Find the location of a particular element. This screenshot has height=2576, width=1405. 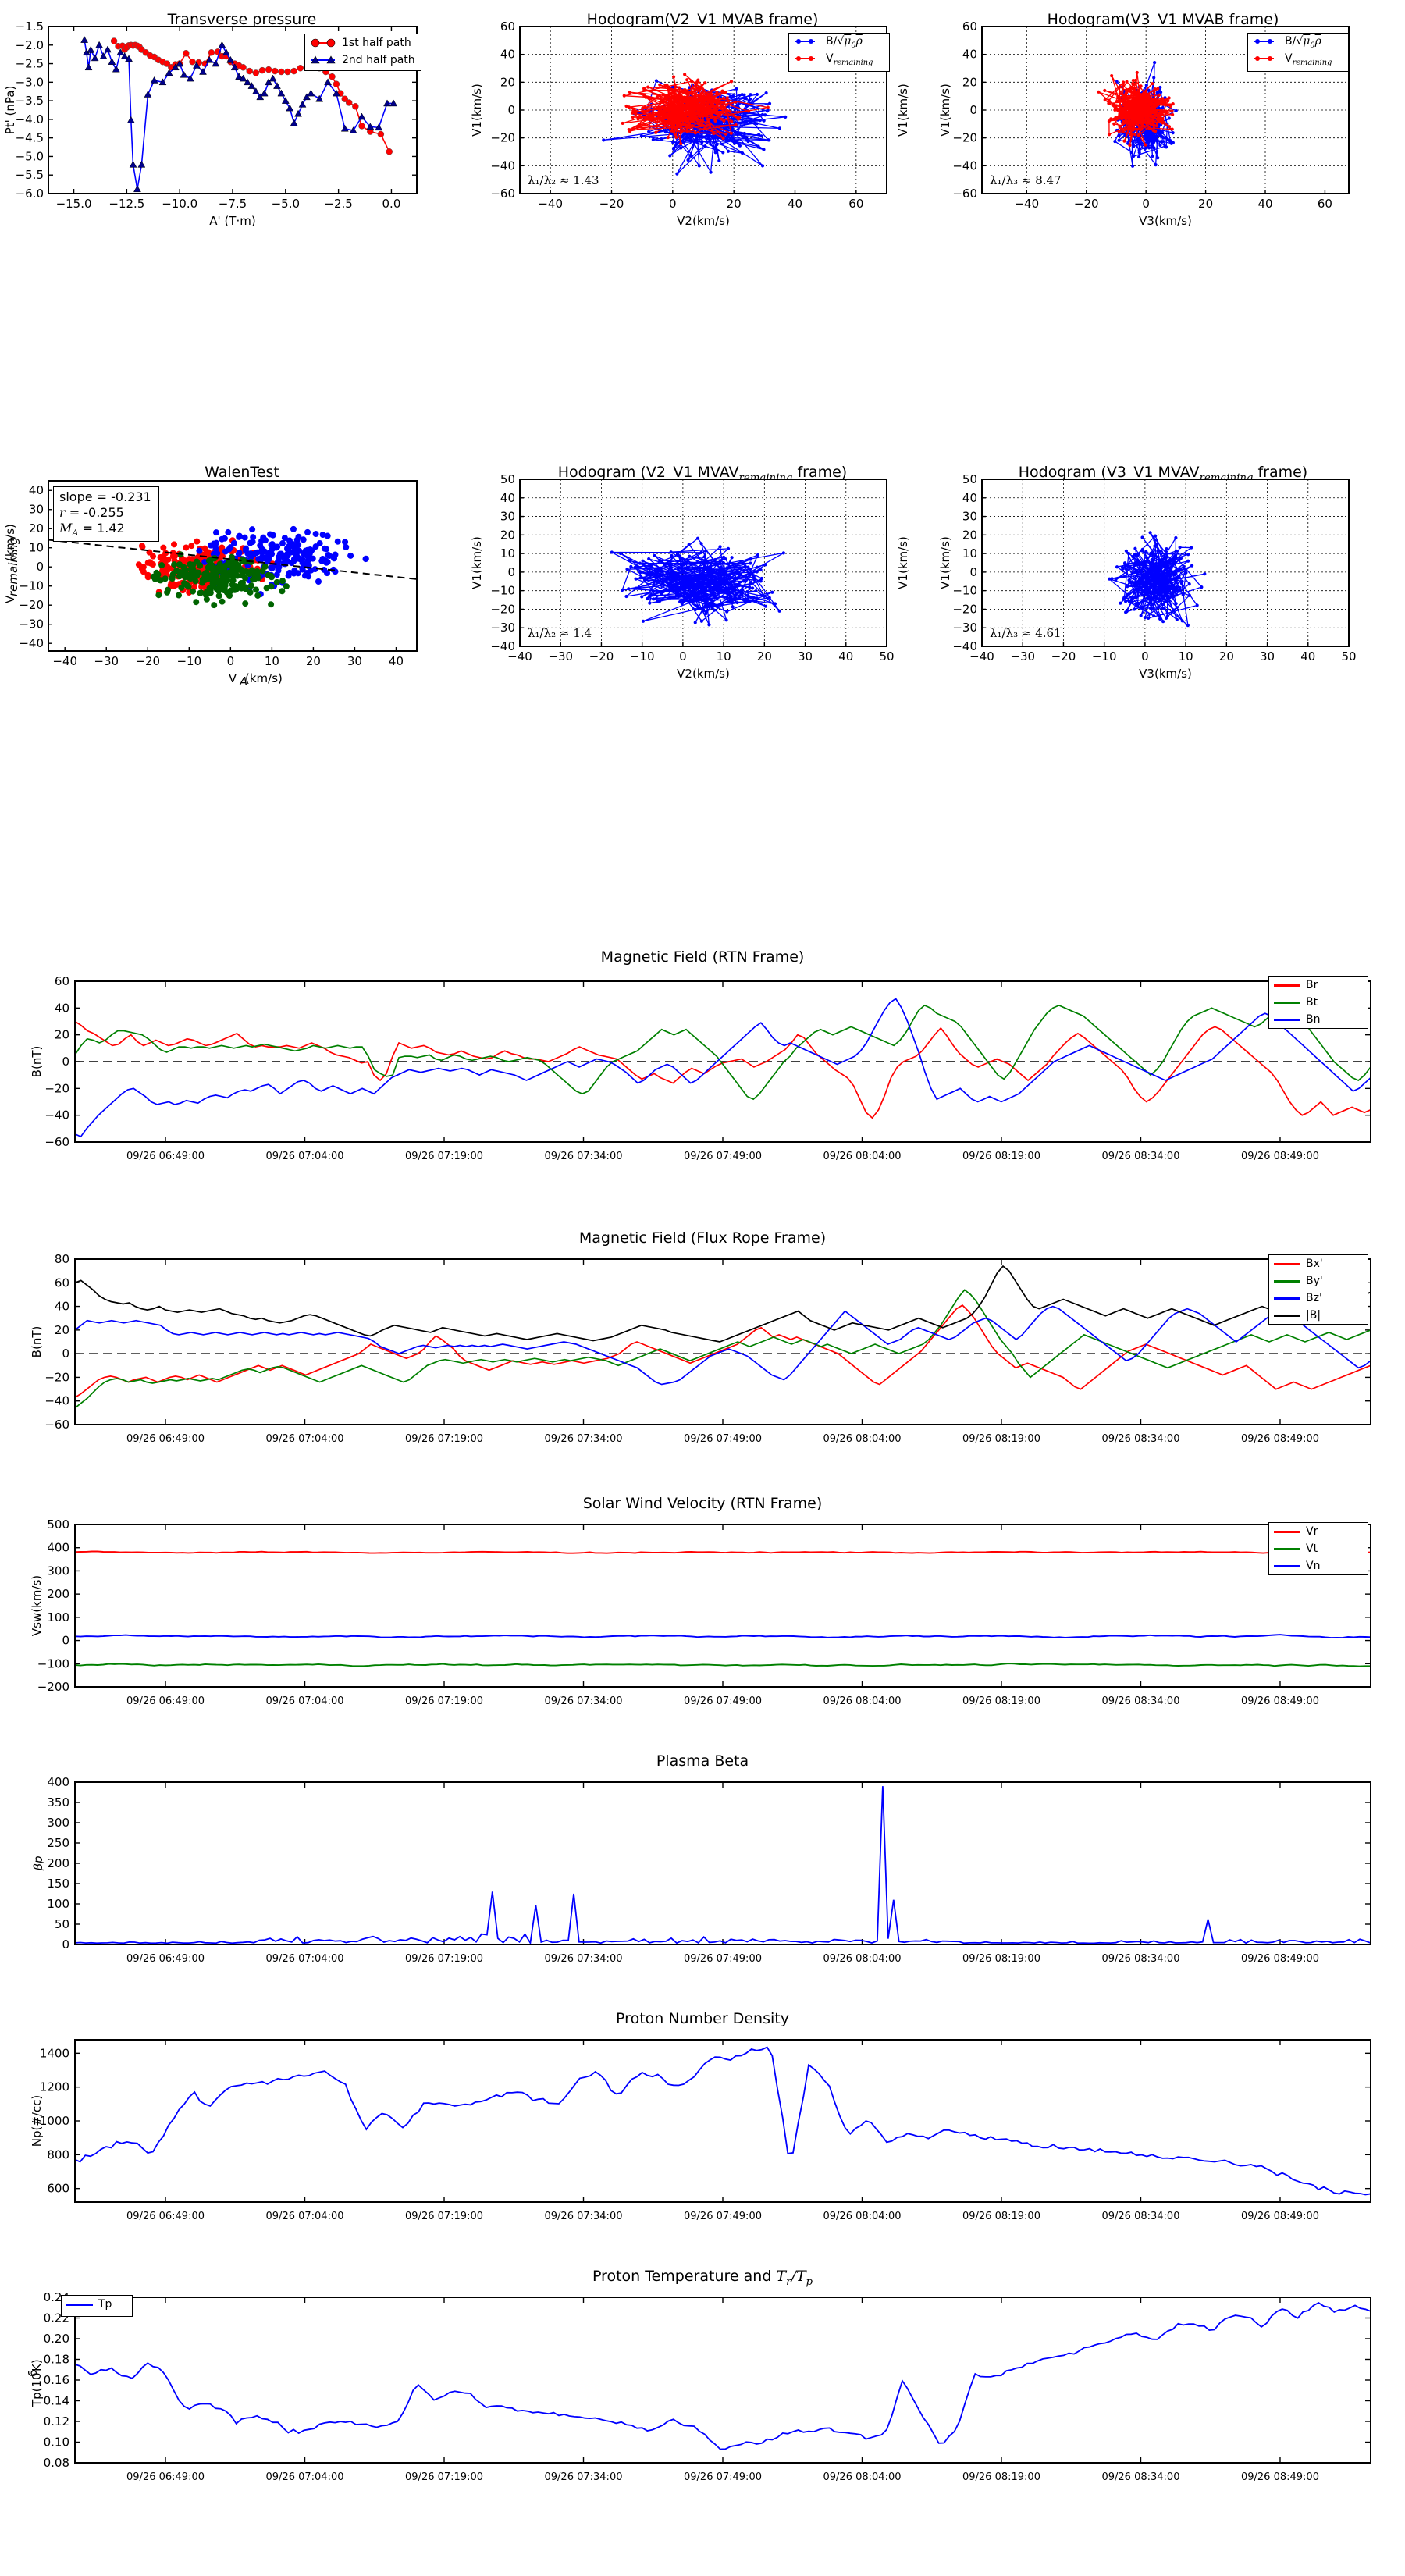

svg-text: 50 is located at coordinates (62, 1924).